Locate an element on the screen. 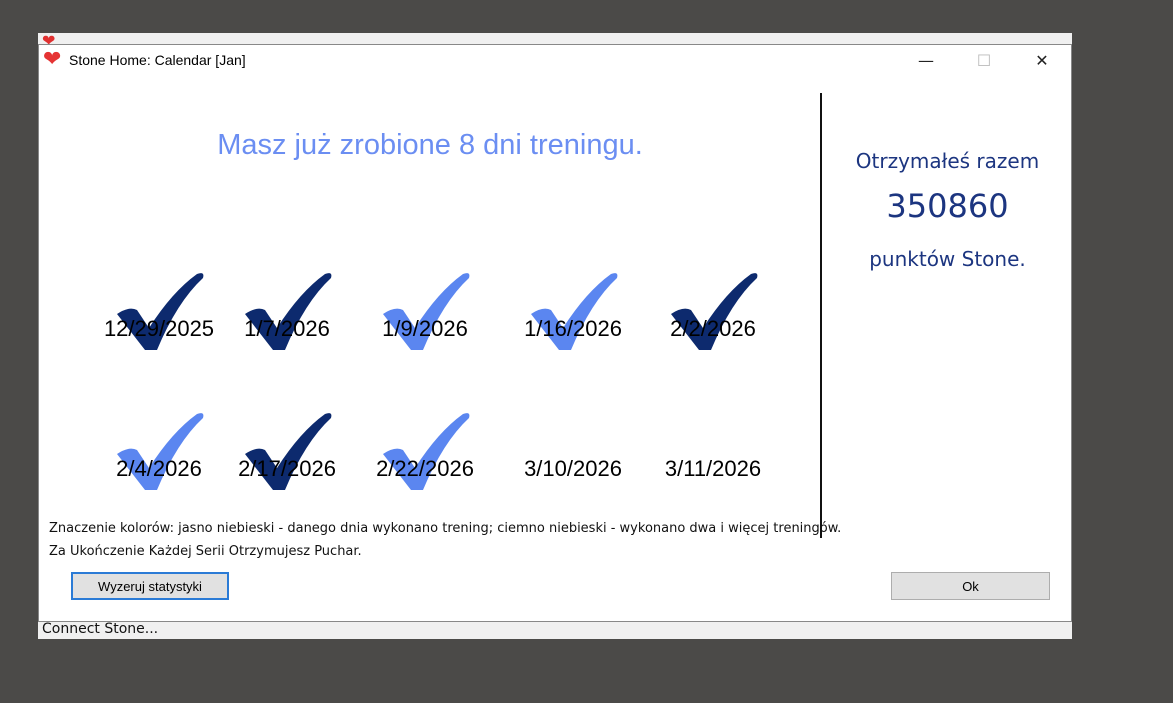 The height and width of the screenshot is (703, 1173). training-days-headline: Masz już zrobione 8 dni treningu. is located at coordinates (430, 145).